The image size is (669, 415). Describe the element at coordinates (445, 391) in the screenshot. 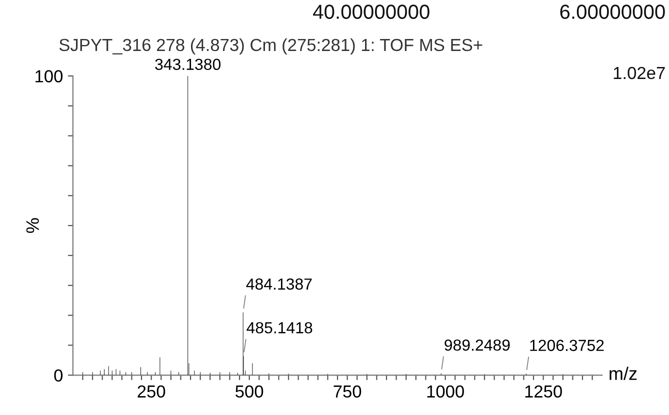

I see `x-tick-label: 1000` at that location.